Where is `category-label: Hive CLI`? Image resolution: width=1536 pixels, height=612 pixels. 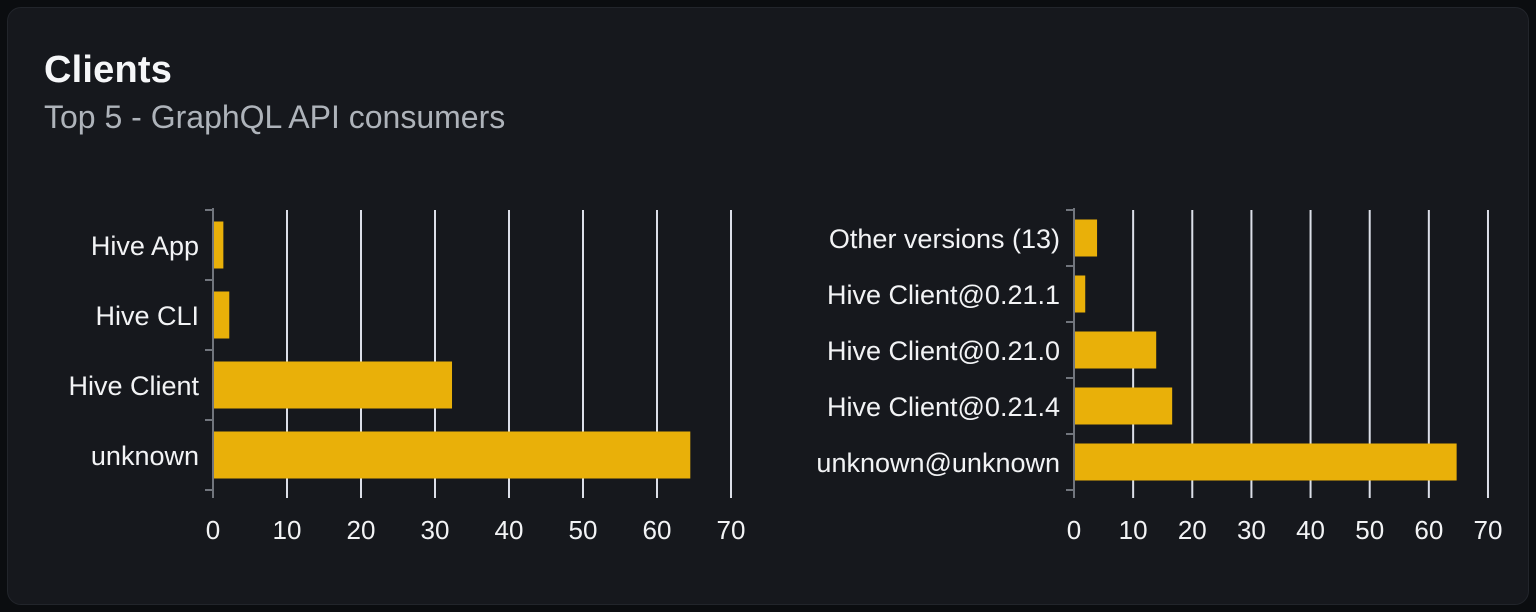 category-label: Hive CLI is located at coordinates (147, 316).